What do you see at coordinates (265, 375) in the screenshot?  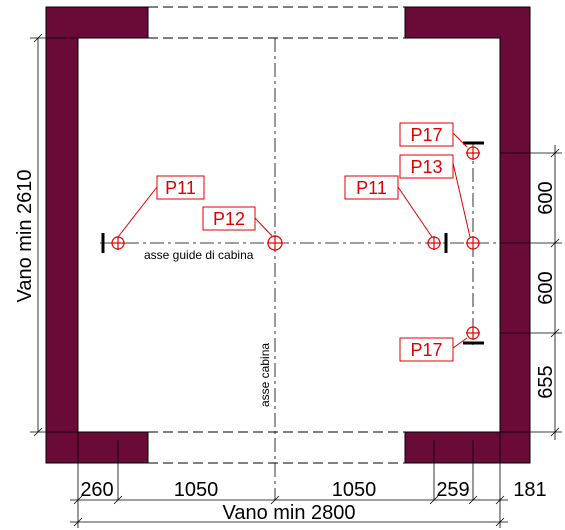 I see `car-axis-annotation: asse cabina` at bounding box center [265, 375].